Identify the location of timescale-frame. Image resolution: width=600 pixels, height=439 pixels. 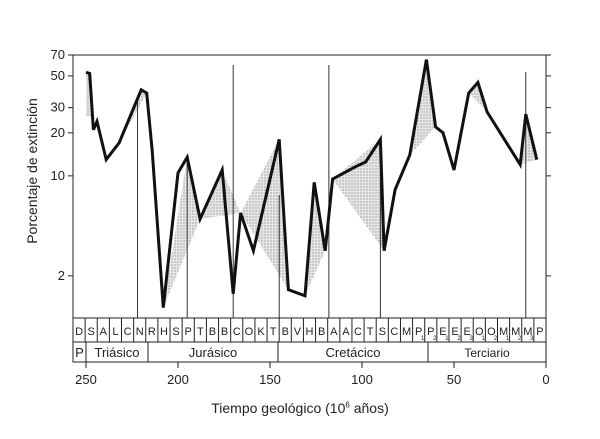
(309, 340).